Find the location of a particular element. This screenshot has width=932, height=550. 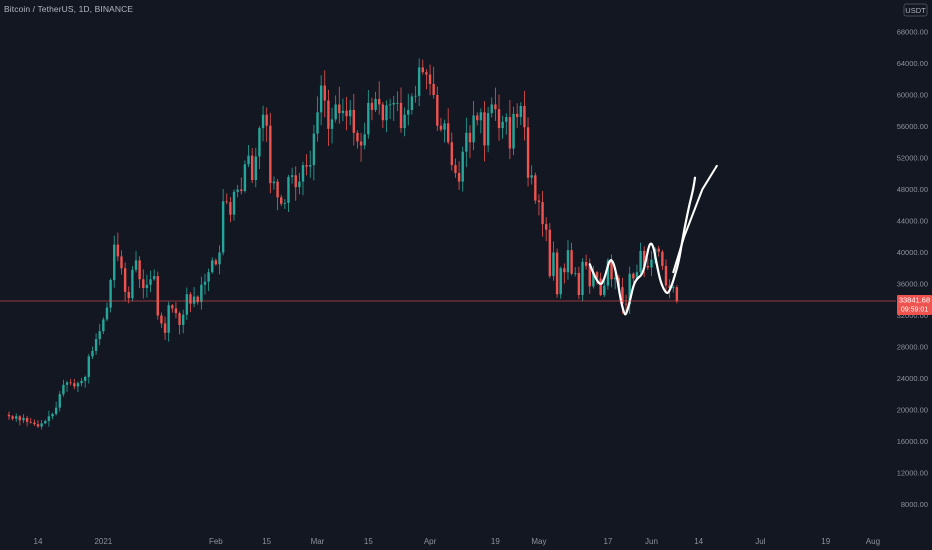

freehand-projection-line is located at coordinates (642, 246).